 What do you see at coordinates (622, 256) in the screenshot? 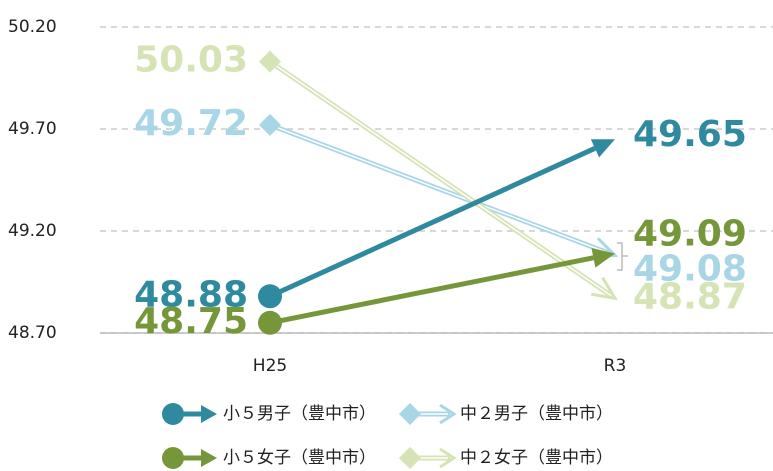
I see `bracket` at bounding box center [622, 256].